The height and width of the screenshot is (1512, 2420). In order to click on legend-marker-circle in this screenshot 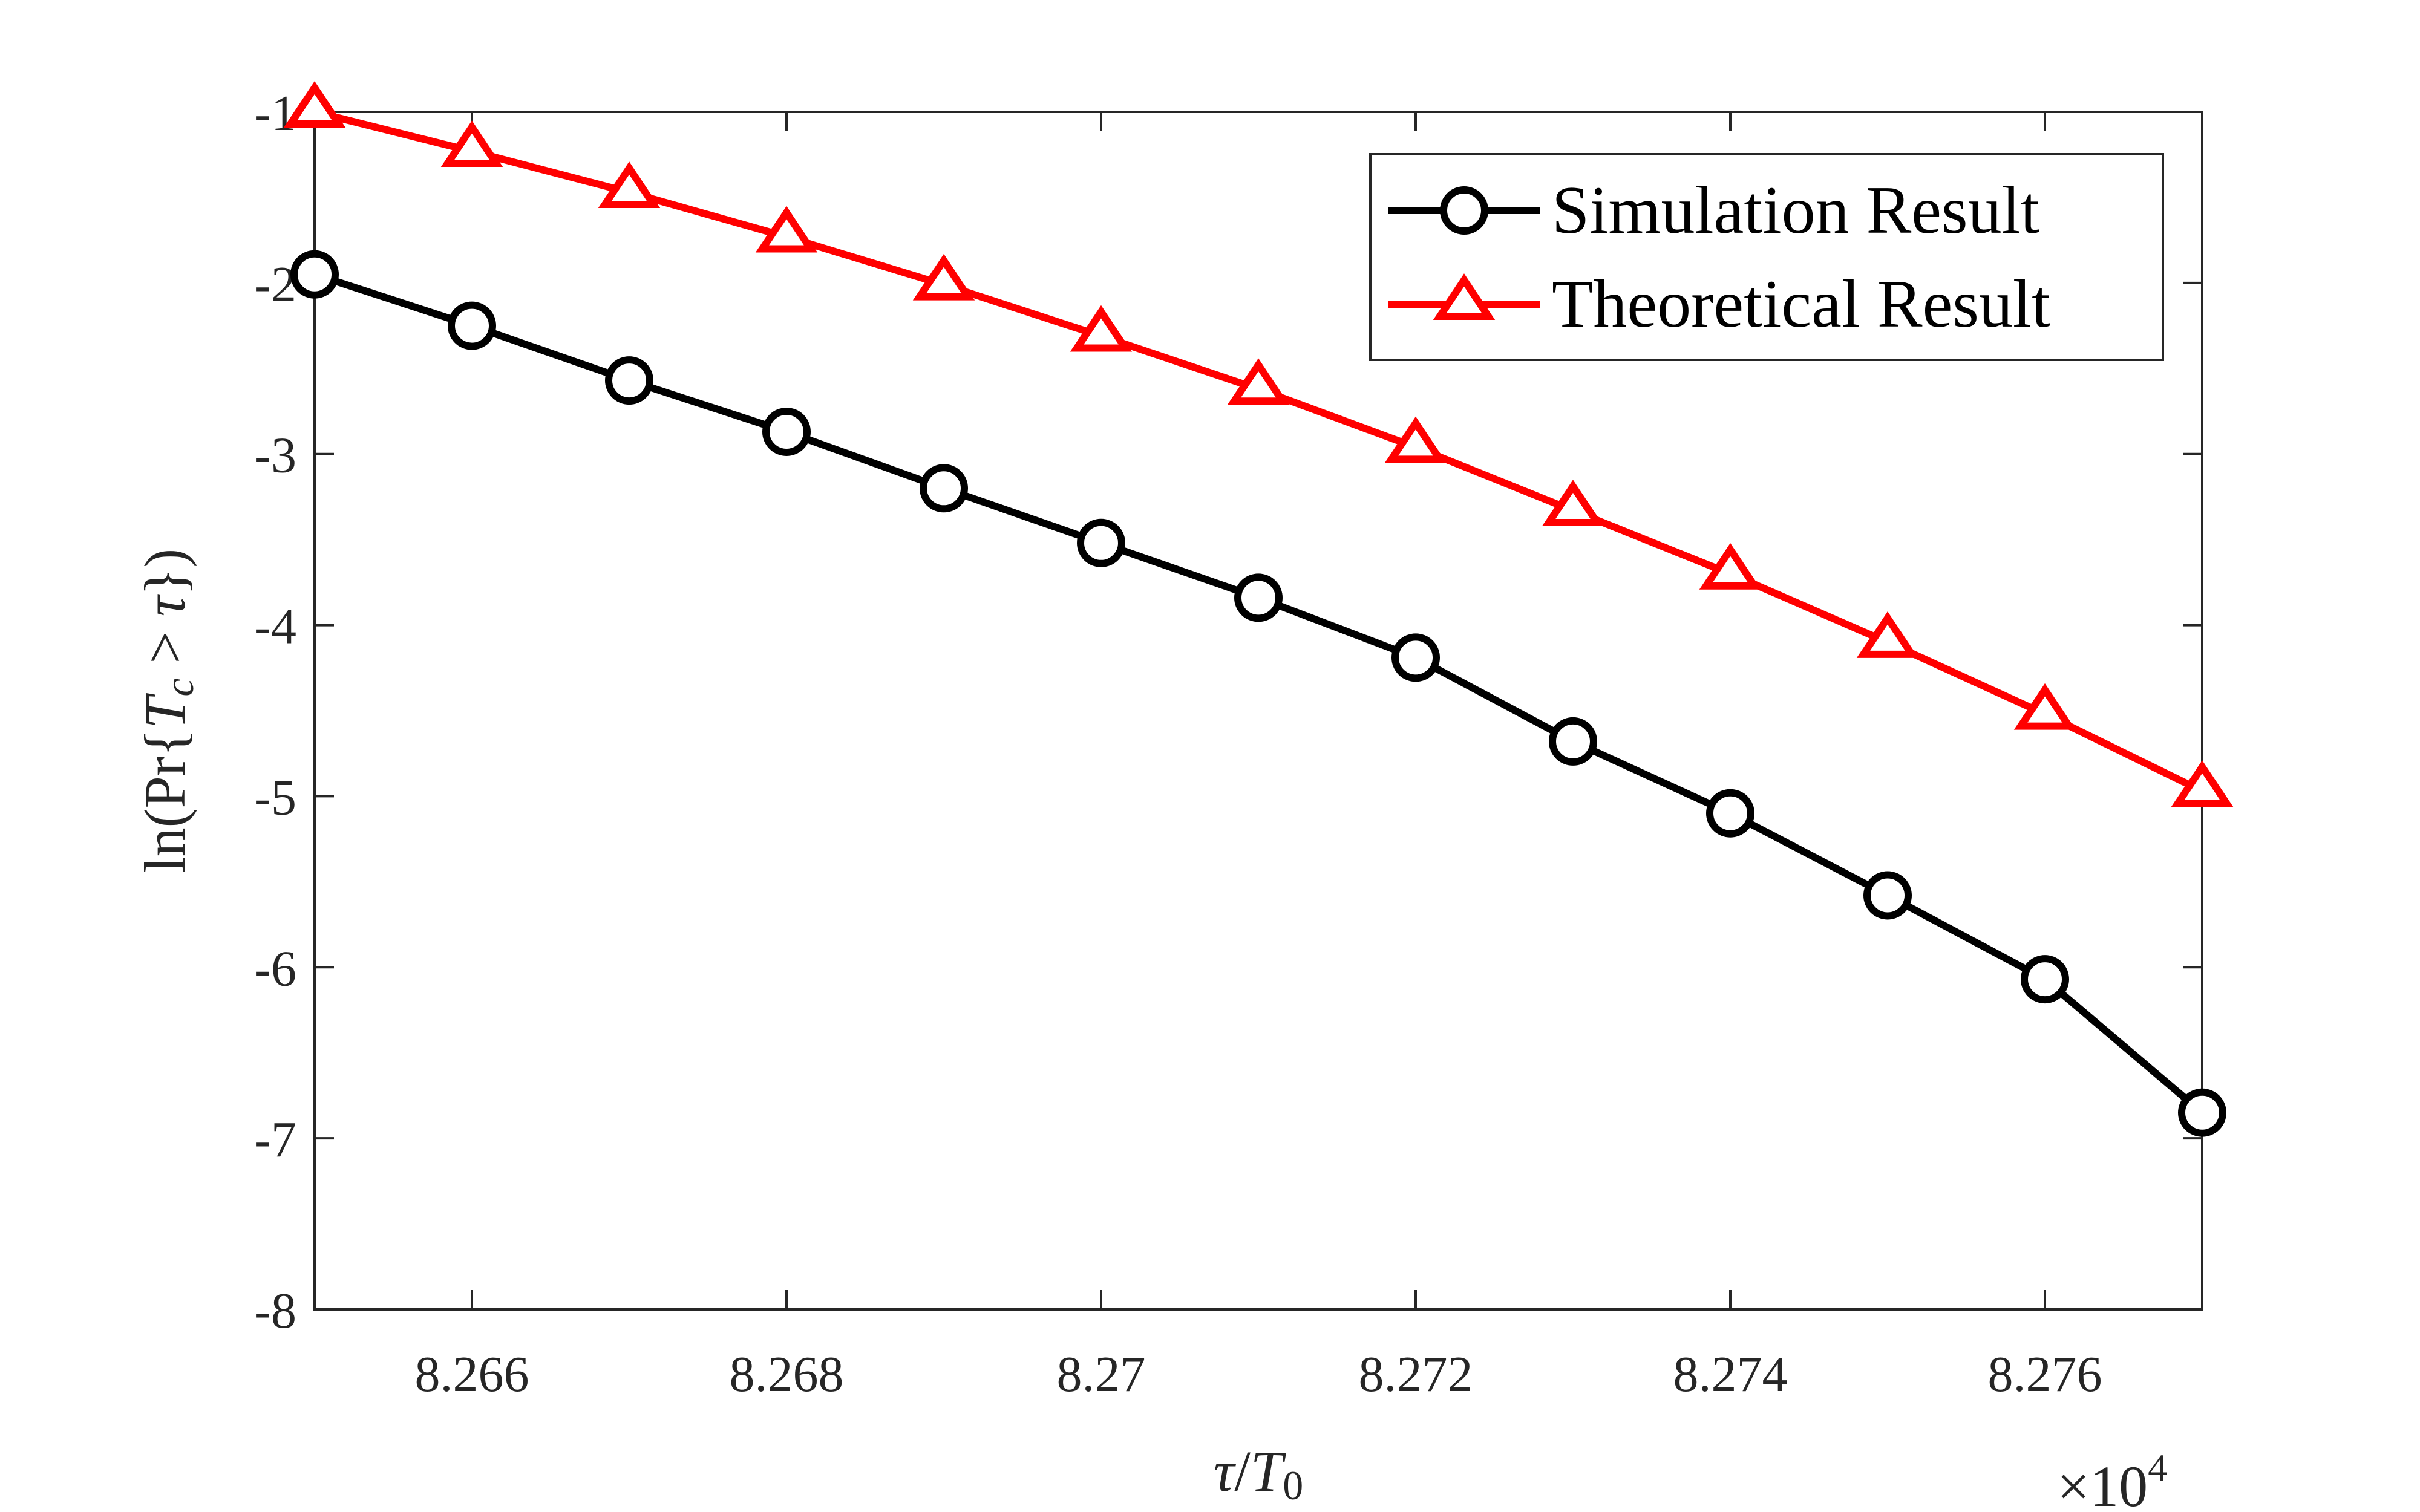, I will do `click(1464, 211)`.